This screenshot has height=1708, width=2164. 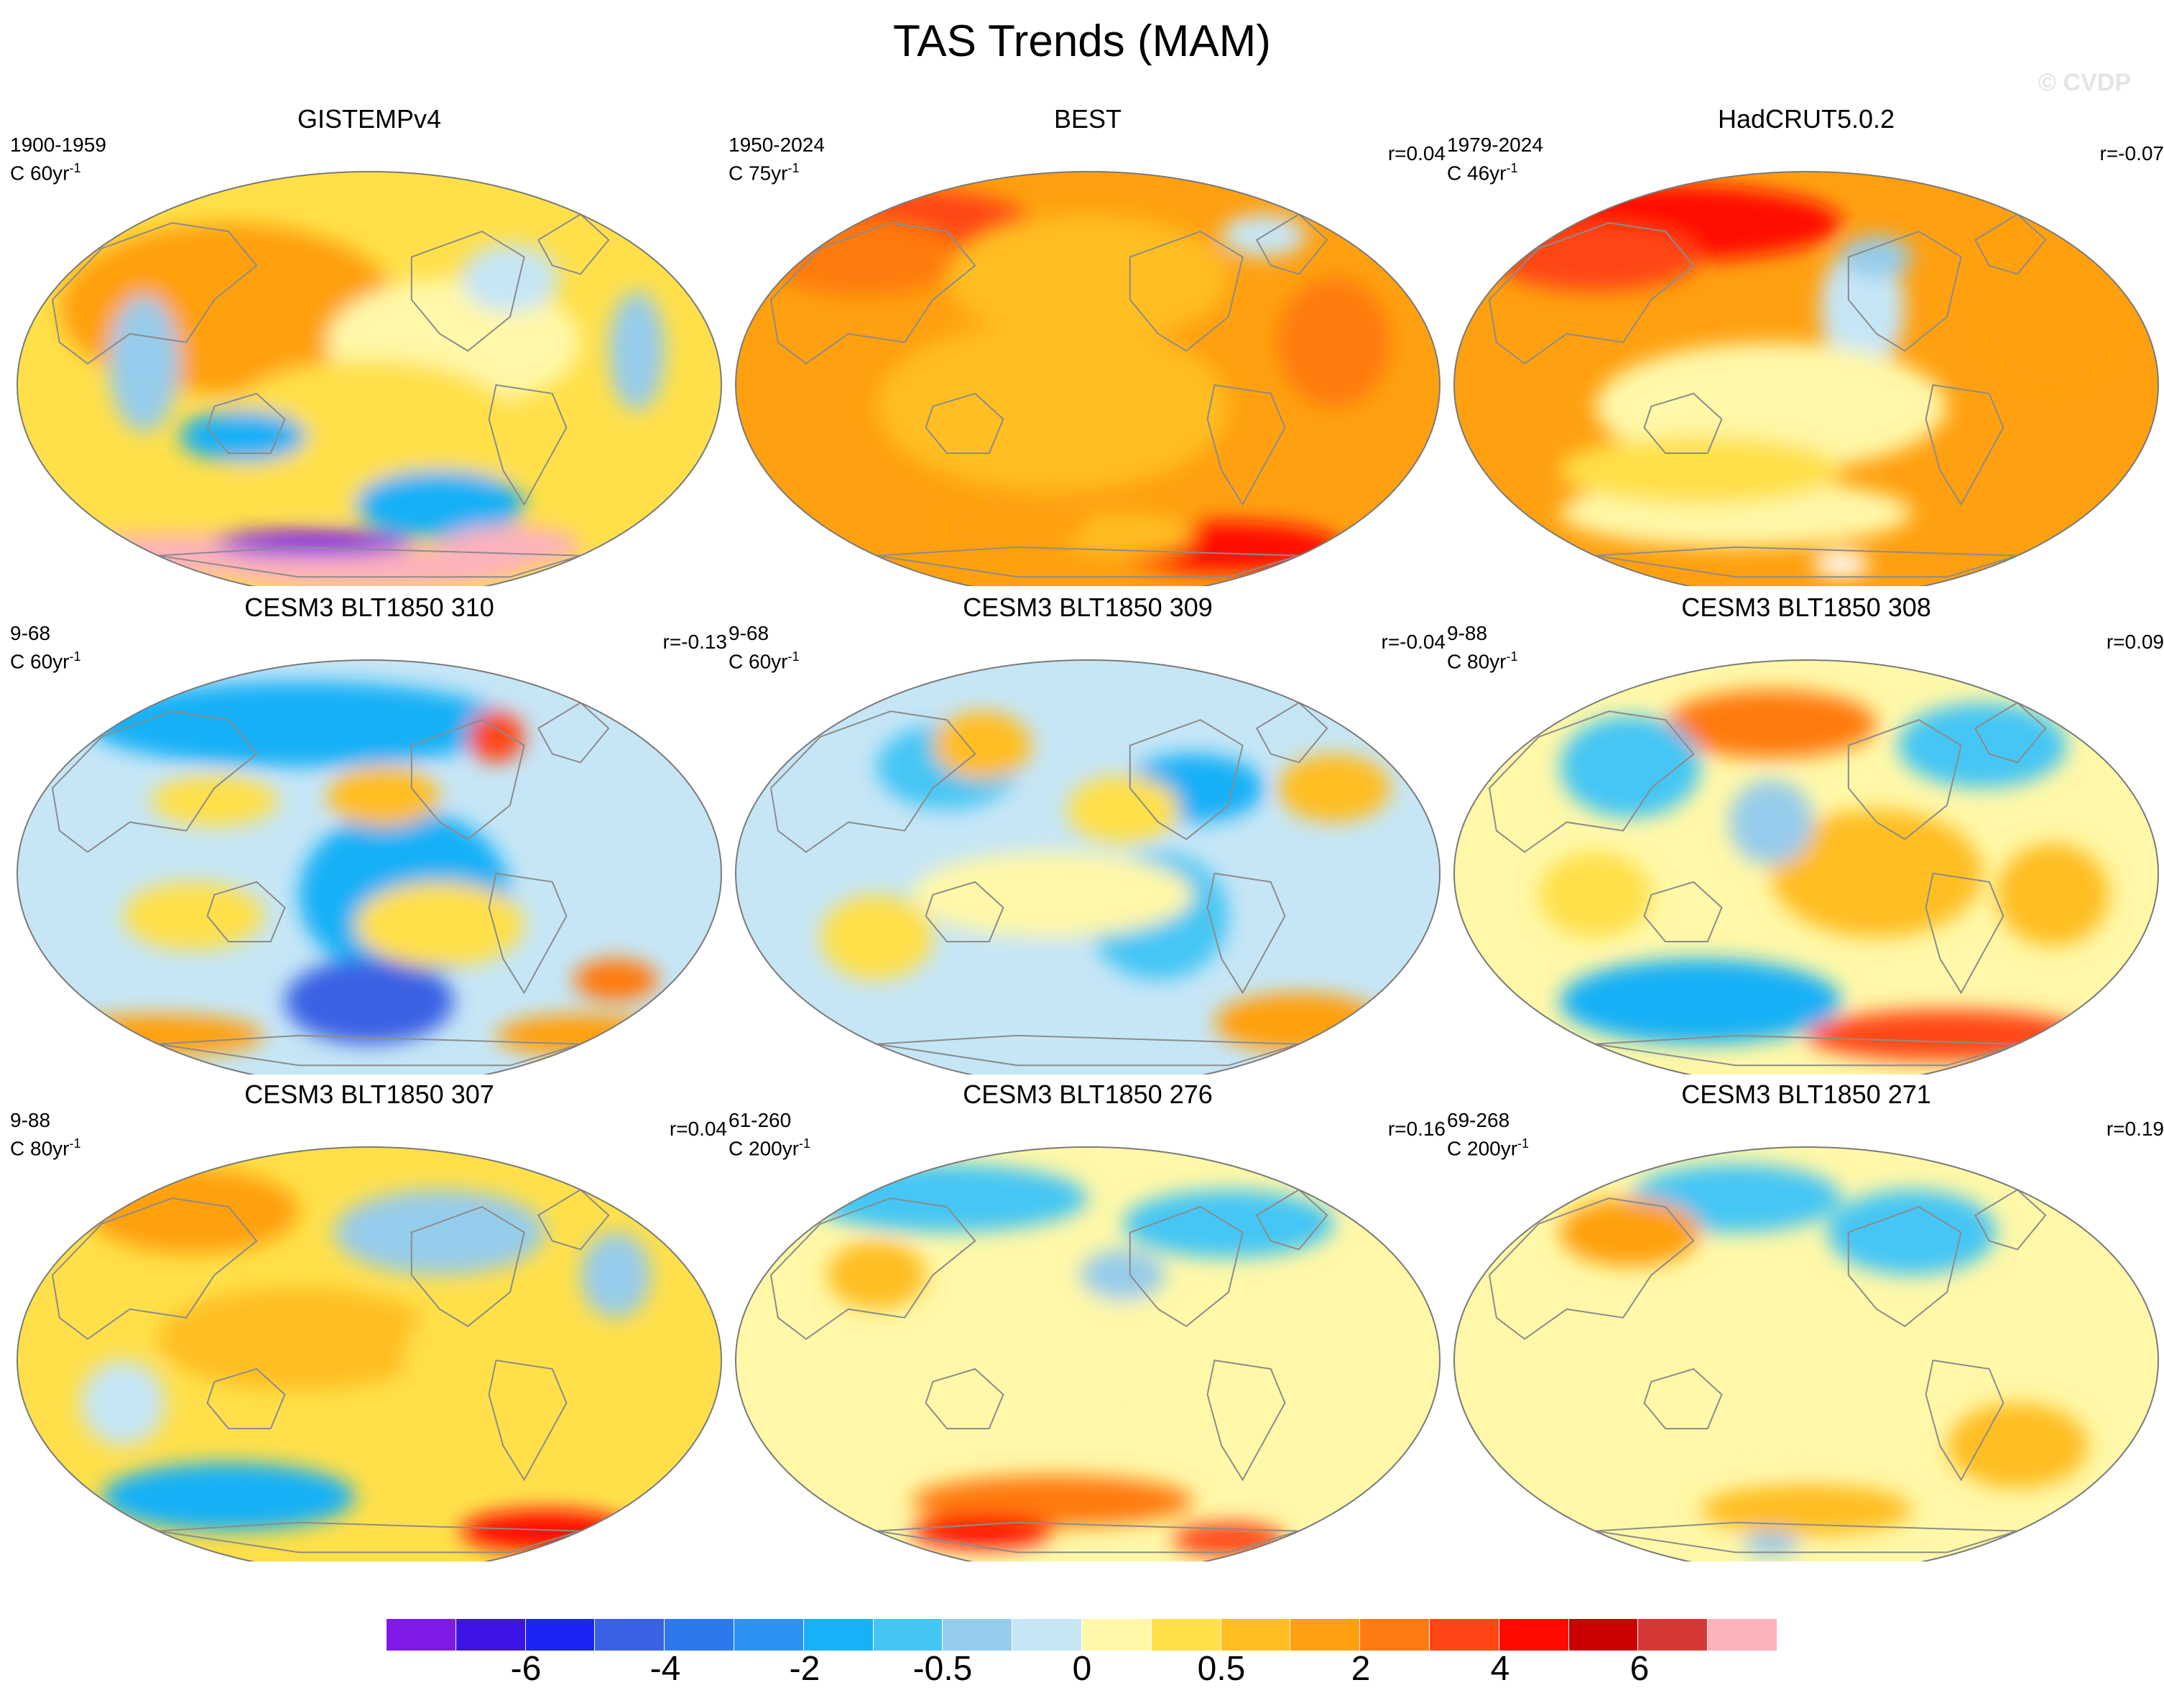 I want to click on panel-units: C 75yr-1, so click(x=765, y=173).